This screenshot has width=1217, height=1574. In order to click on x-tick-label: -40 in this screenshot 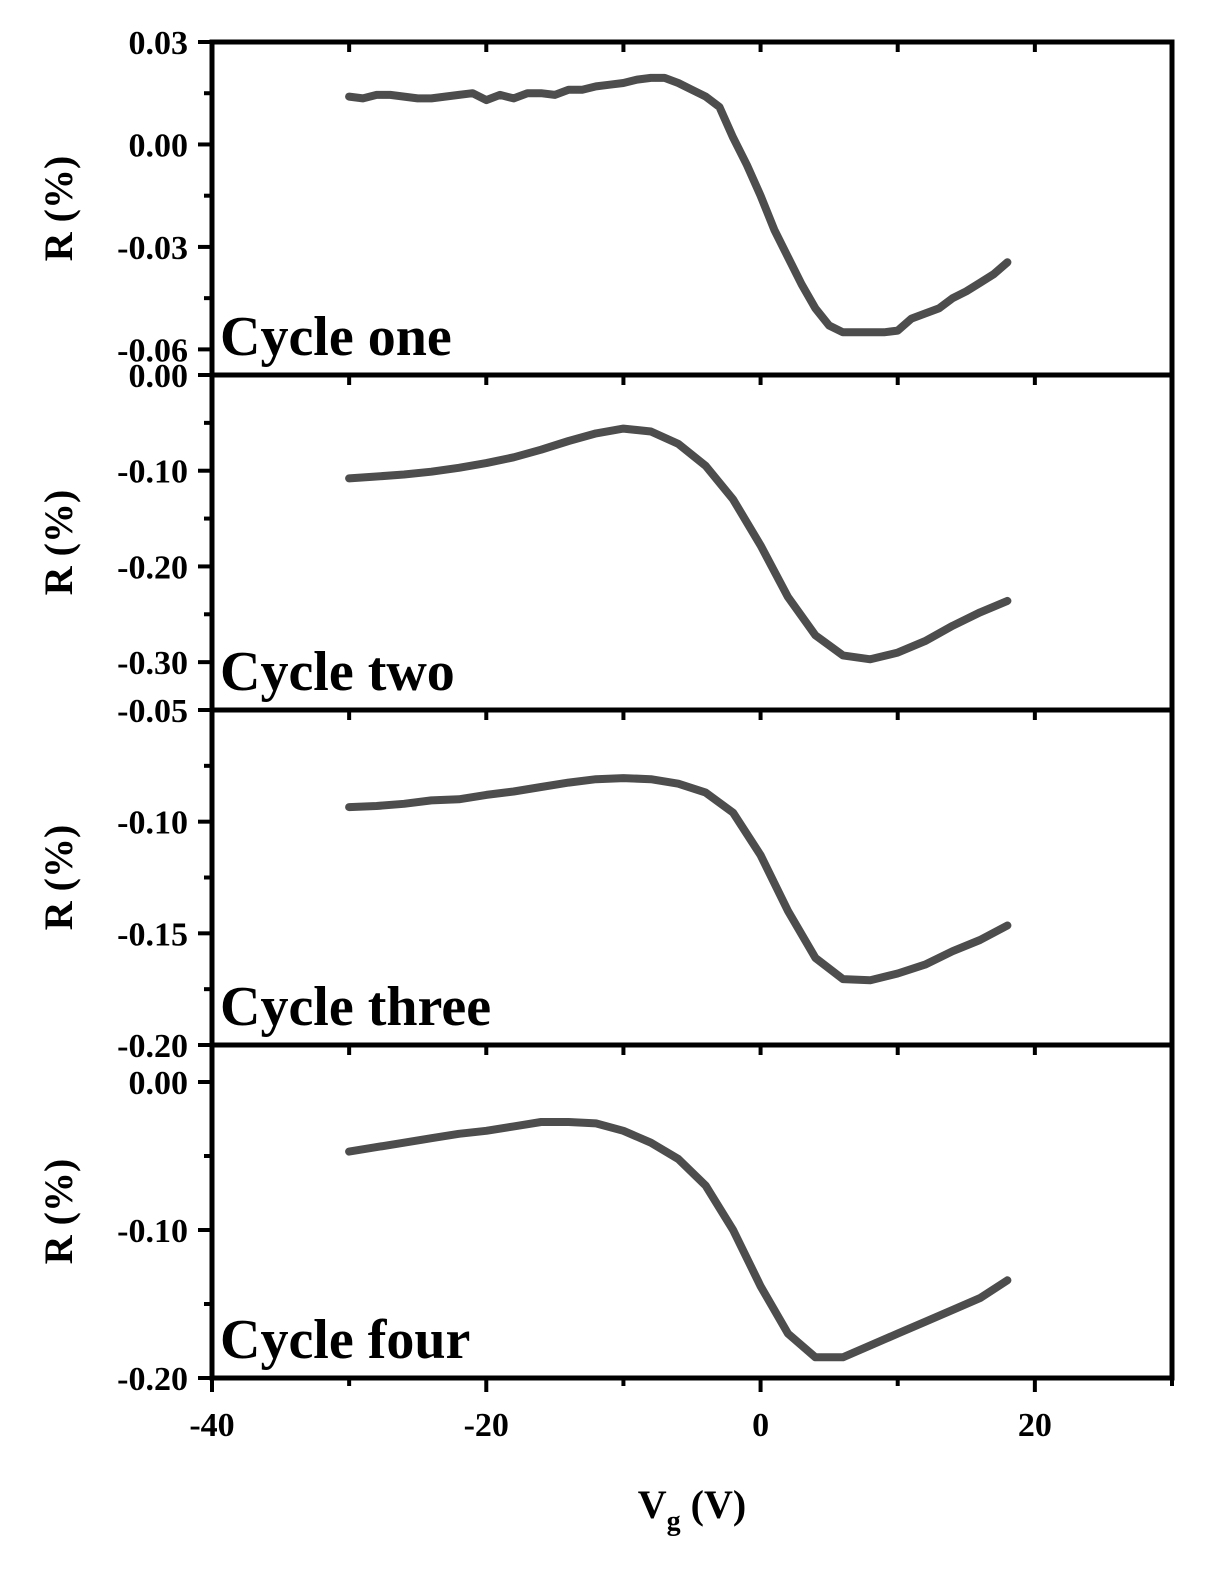, I will do `click(211, 1425)`.